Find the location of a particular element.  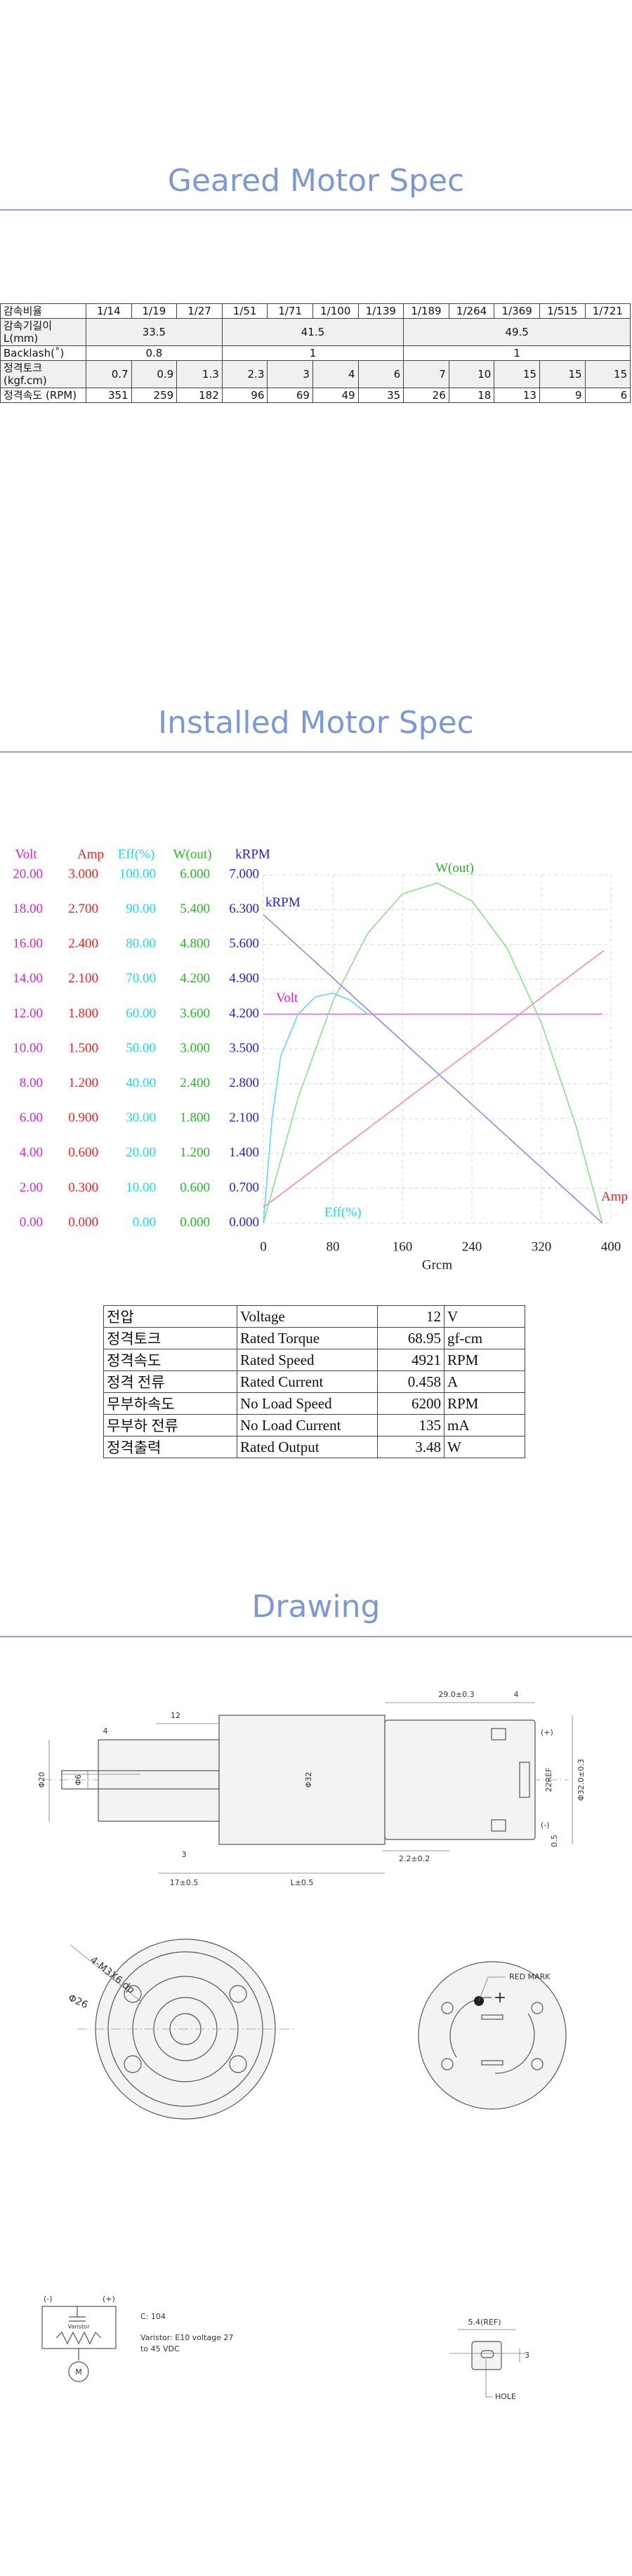

cell: 259 is located at coordinates (154, 396).